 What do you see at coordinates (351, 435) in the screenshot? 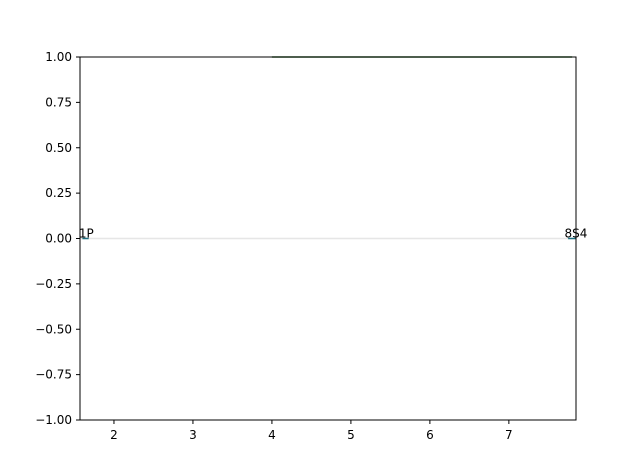
I see `x-tick-label: 5` at bounding box center [351, 435].